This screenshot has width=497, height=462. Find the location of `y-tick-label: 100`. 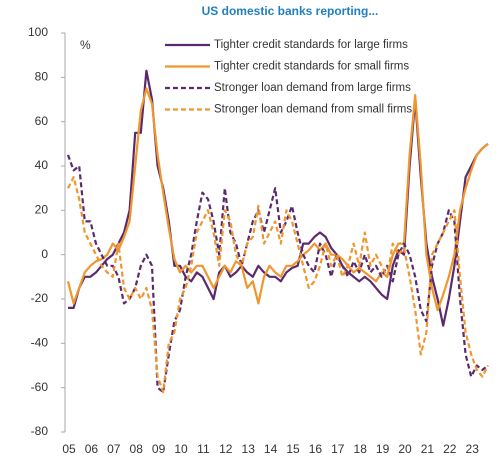

y-tick-label: 100 is located at coordinates (38, 32).